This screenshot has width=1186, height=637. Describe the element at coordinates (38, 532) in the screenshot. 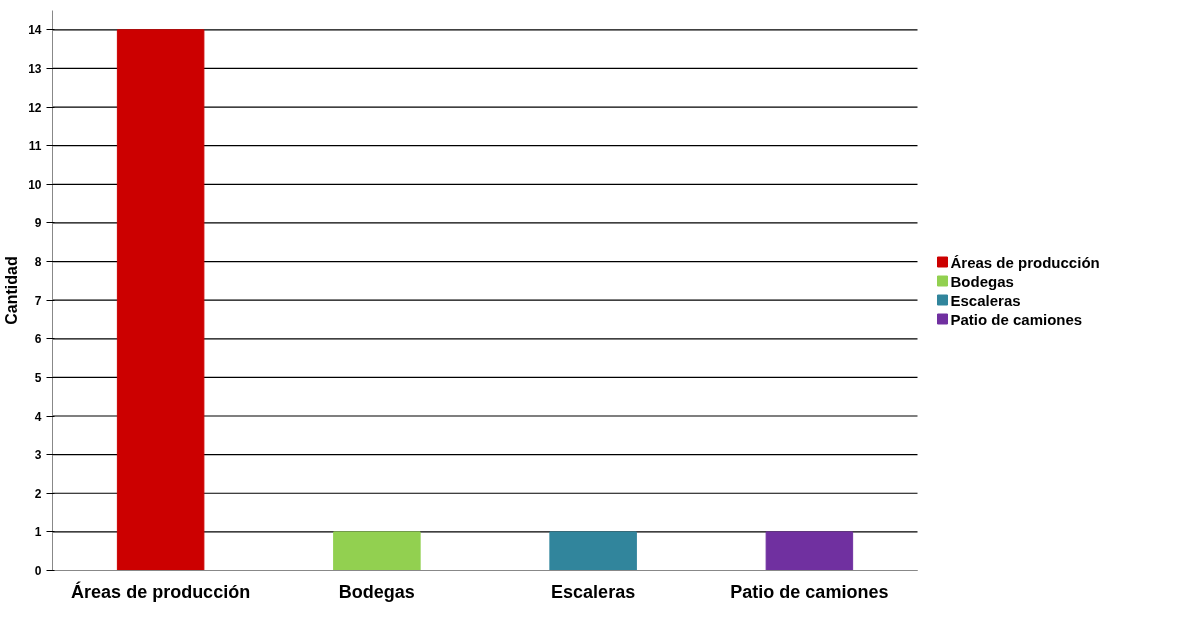

I see `y-tick-label: 1` at that location.